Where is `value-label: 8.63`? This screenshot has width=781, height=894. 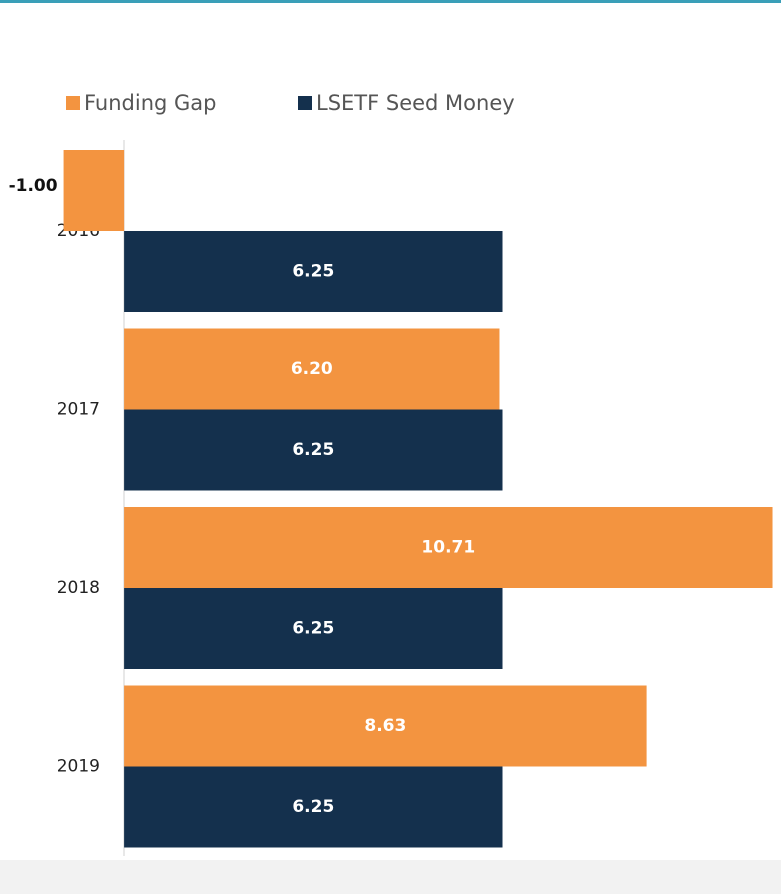
value-label: 8.63 is located at coordinates (385, 726).